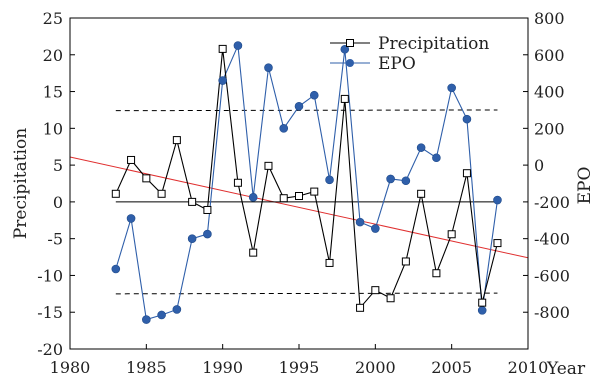 The image size is (606, 378). What do you see at coordinates (552, 312) in the screenshot?
I see `y2-tick-label: -800` at bounding box center [552, 312].